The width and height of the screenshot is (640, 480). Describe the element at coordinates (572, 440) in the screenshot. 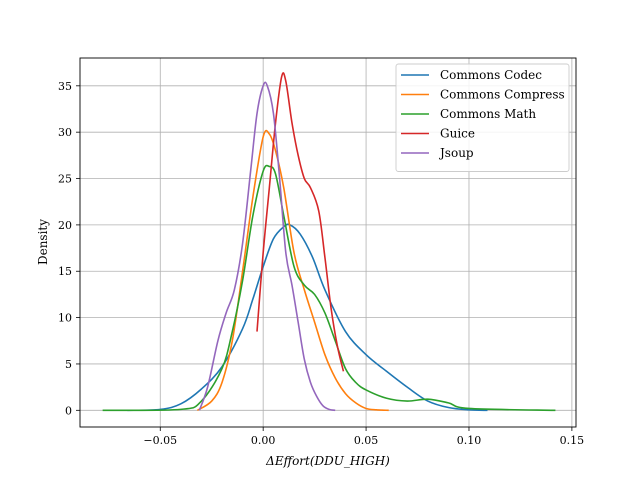

I see `x-tick-label: 0.15` at that location.